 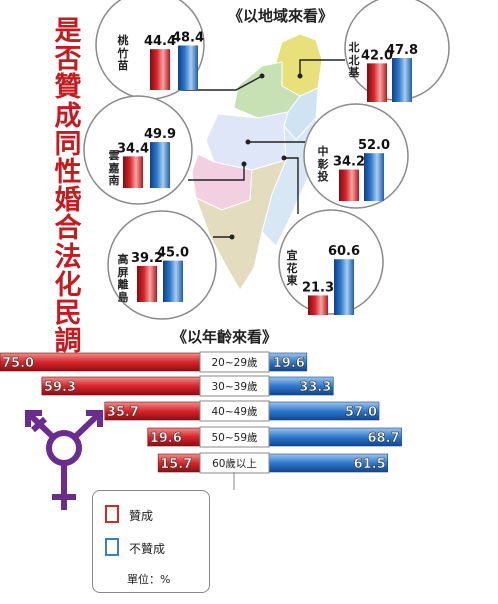 What do you see at coordinates (64, 460) in the screenshot?
I see `transgender-symbol-icon` at bounding box center [64, 460].